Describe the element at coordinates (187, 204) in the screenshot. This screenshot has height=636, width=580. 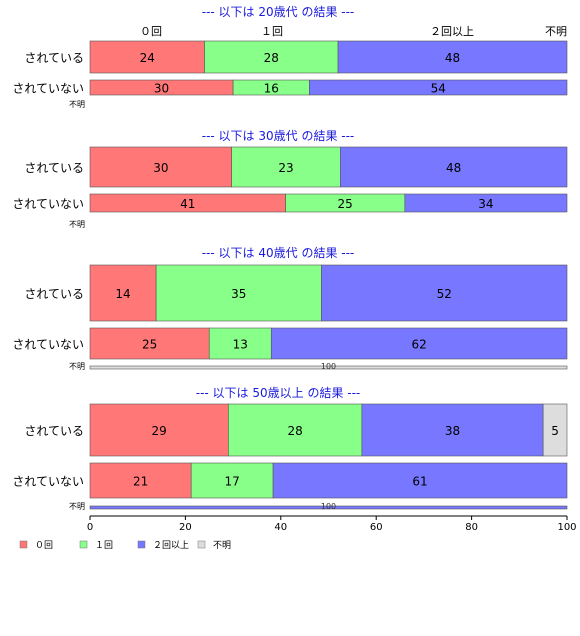
I see `bar-value-label: 41` at that location.